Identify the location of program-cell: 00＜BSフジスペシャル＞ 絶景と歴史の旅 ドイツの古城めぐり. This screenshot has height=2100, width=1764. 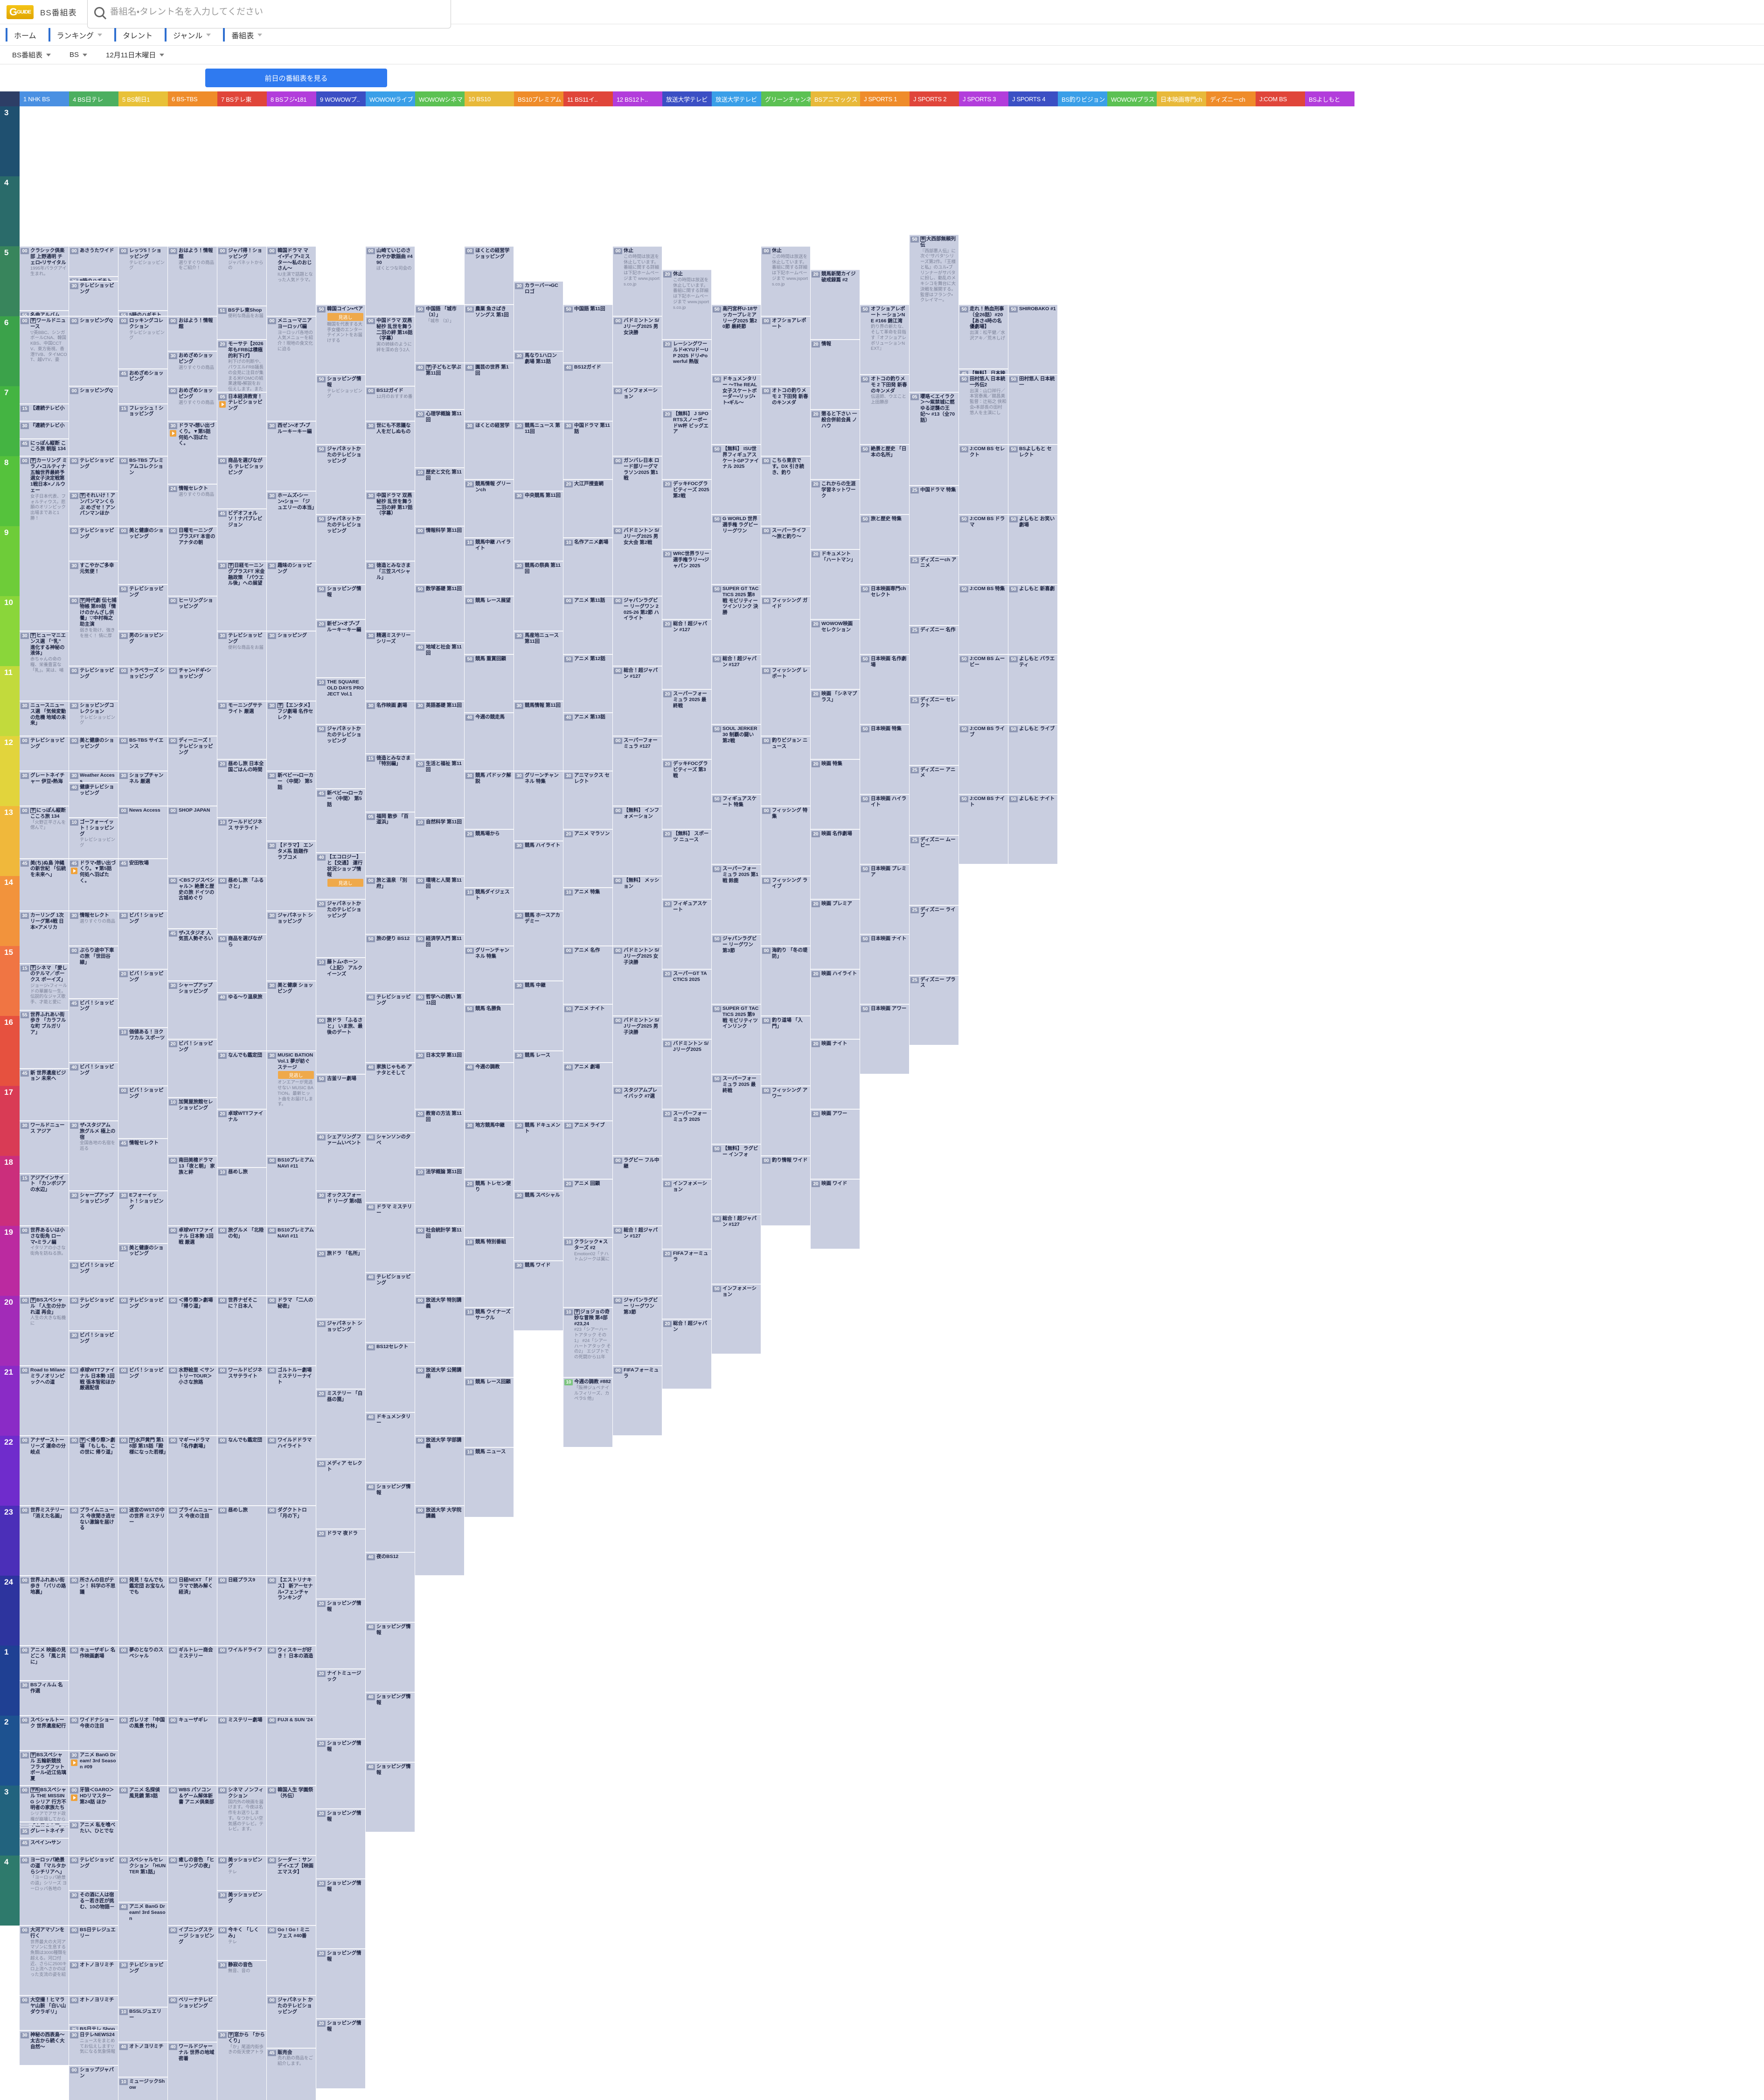
(192, 902).